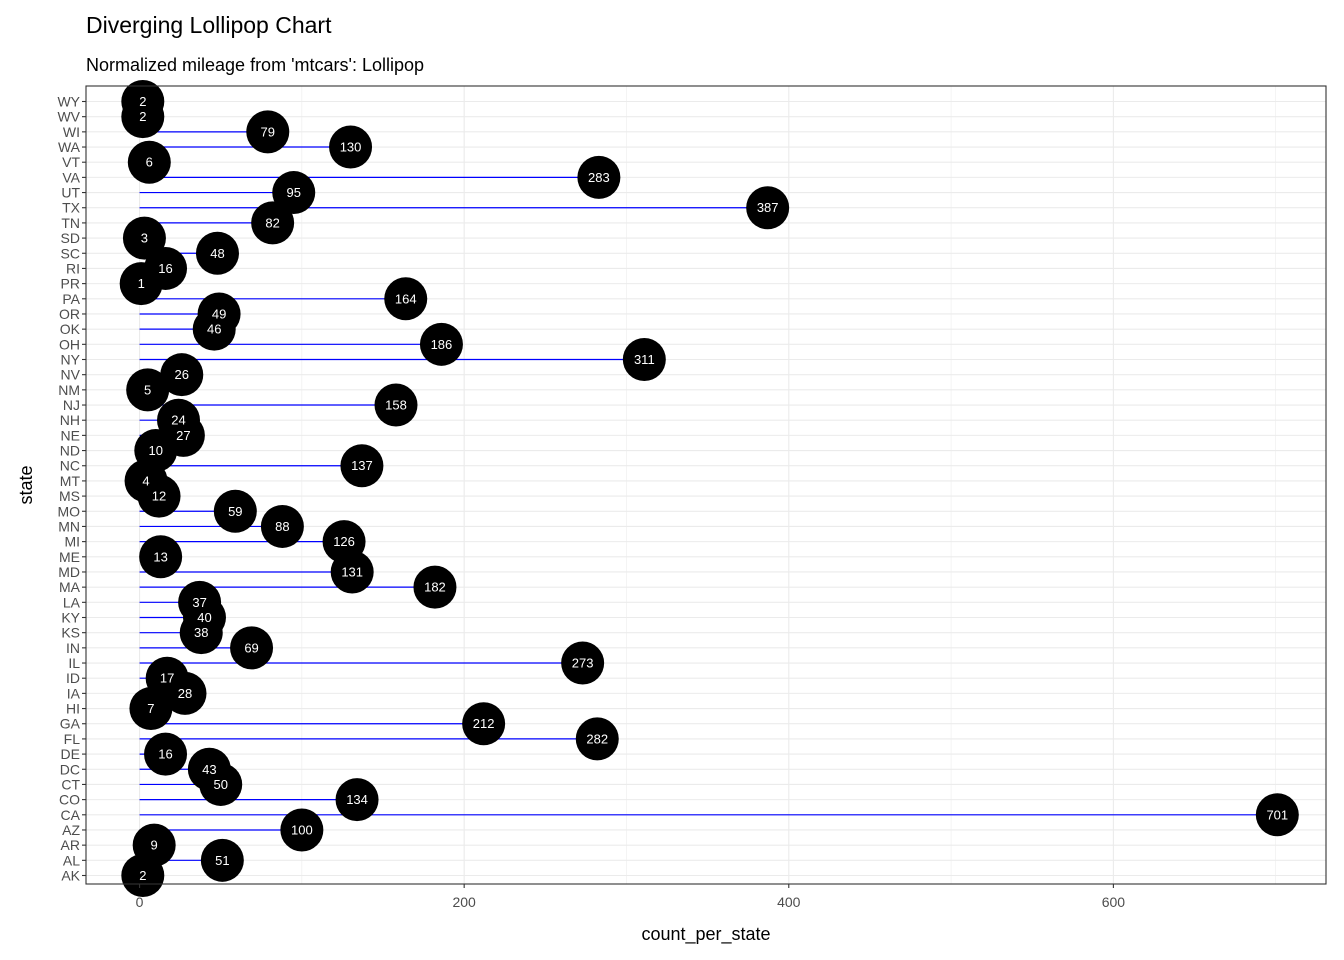  I want to click on lollipop-point-vt, so click(149, 162).